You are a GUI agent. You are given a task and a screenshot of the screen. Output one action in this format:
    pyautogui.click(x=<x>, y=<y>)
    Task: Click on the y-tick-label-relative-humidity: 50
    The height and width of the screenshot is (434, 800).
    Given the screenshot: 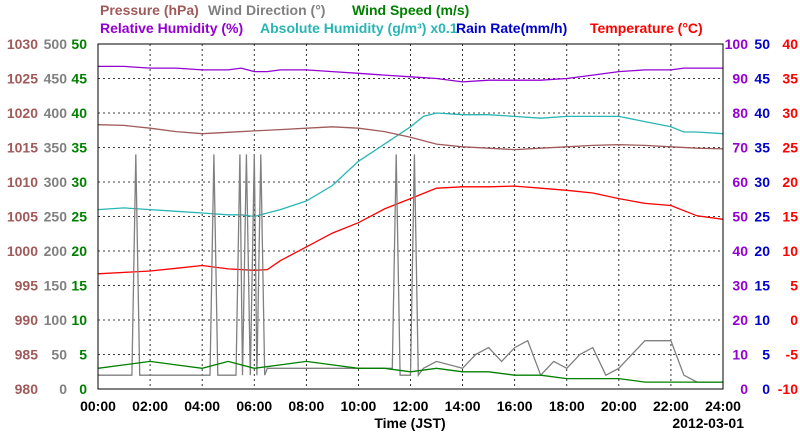 What is the action you would take?
    pyautogui.click(x=740, y=217)
    